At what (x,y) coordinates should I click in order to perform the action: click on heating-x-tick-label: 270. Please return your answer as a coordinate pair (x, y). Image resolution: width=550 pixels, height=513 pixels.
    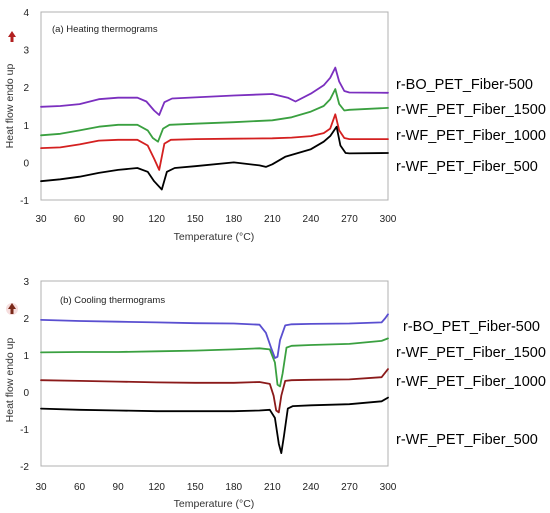
    Looking at the image, I should click on (349, 219).